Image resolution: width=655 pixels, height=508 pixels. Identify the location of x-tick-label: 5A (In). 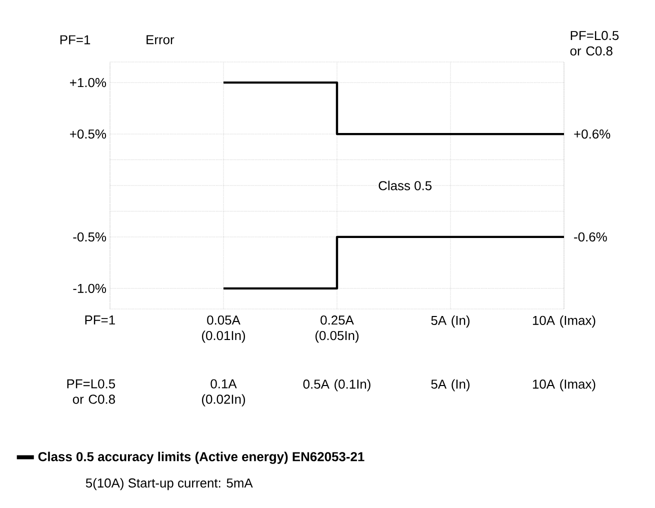
(450, 322).